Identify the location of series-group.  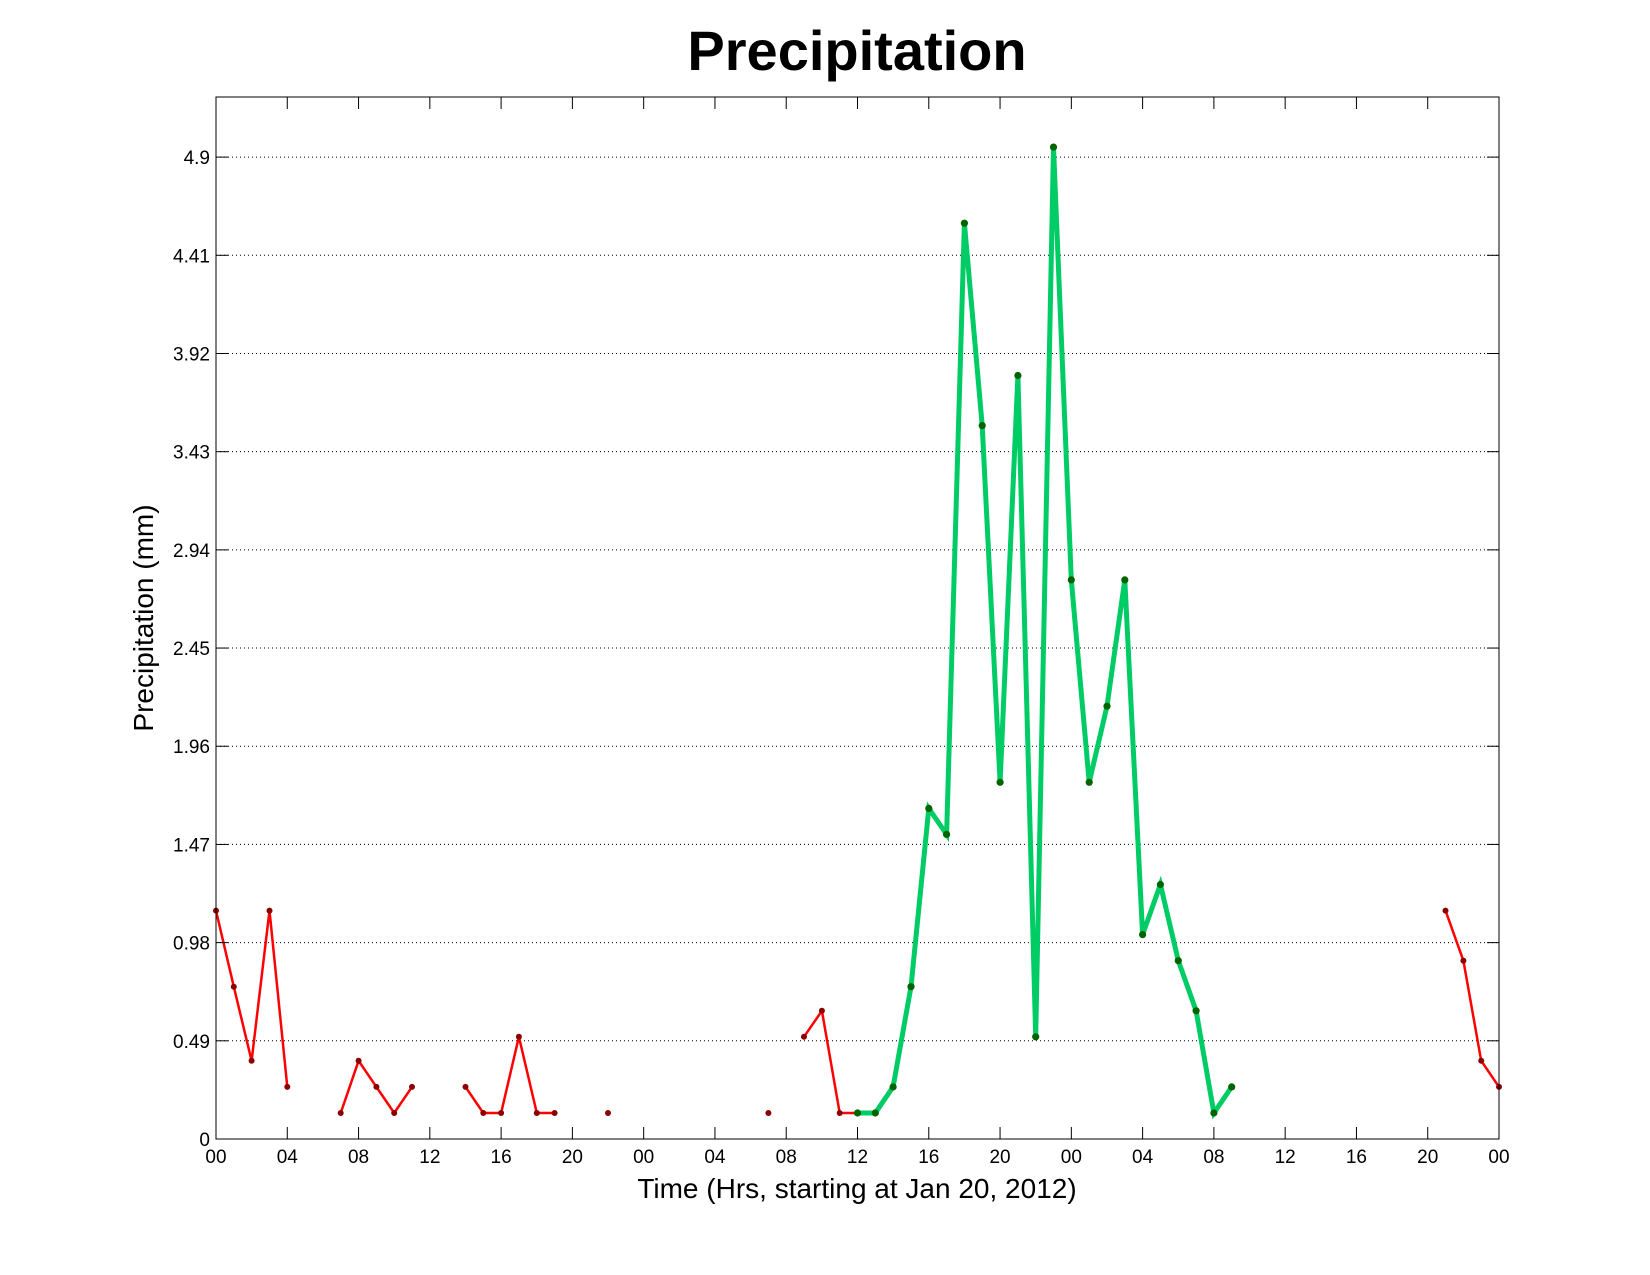
(857, 1011).